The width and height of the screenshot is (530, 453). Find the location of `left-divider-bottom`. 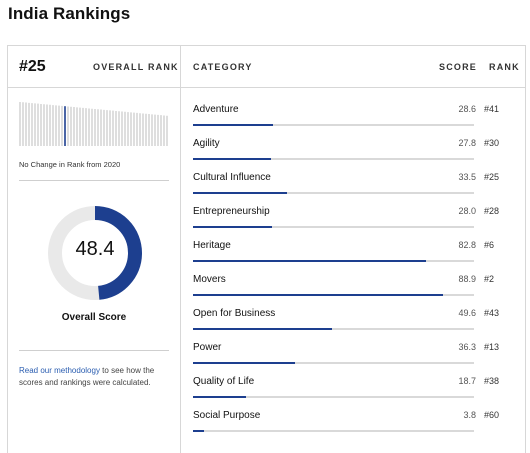

left-divider-bottom is located at coordinates (94, 350).